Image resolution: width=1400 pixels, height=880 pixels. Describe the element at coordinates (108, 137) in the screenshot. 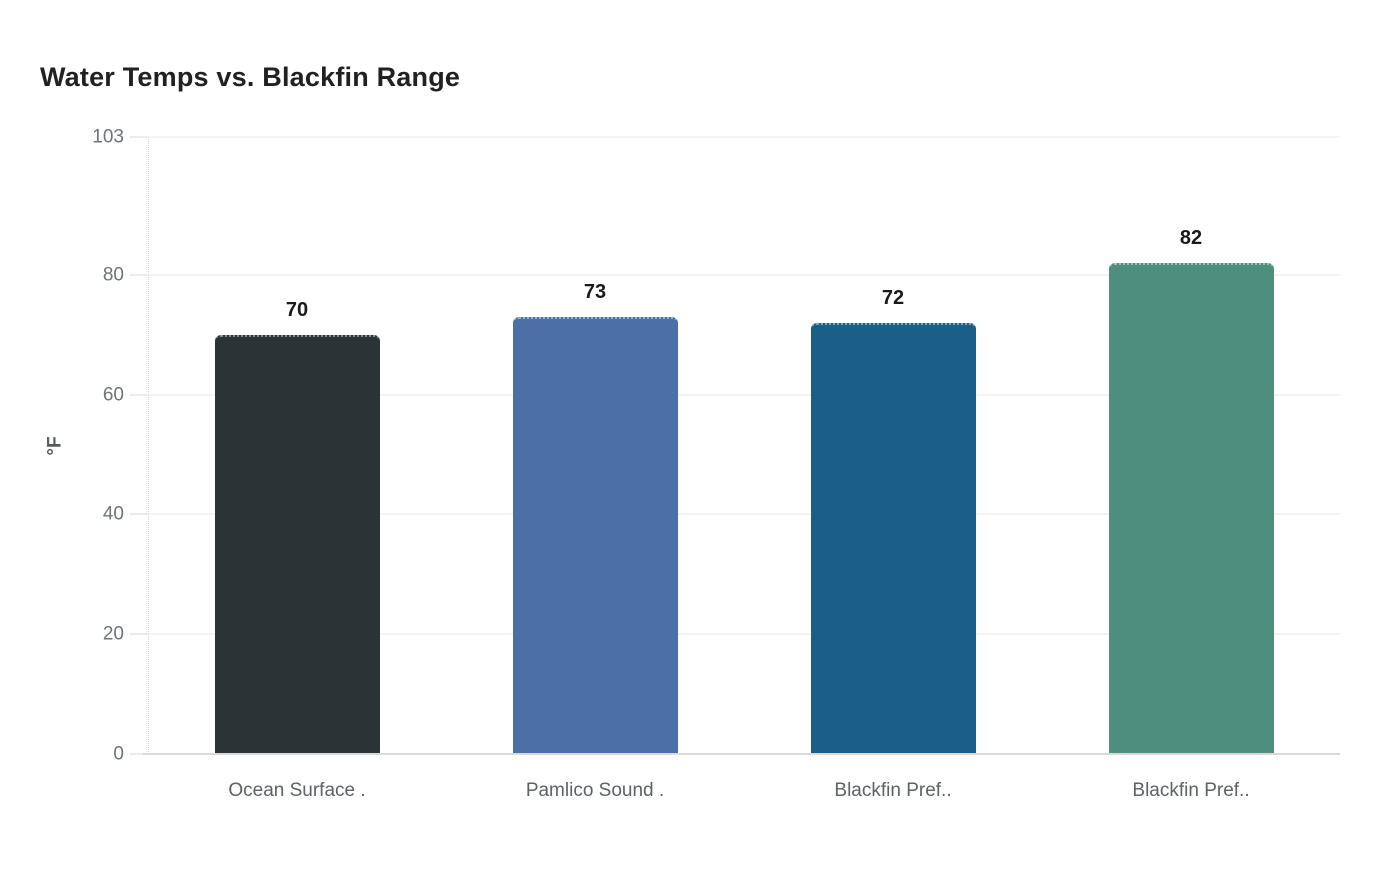

I see `y-tick-label: 103` at that location.